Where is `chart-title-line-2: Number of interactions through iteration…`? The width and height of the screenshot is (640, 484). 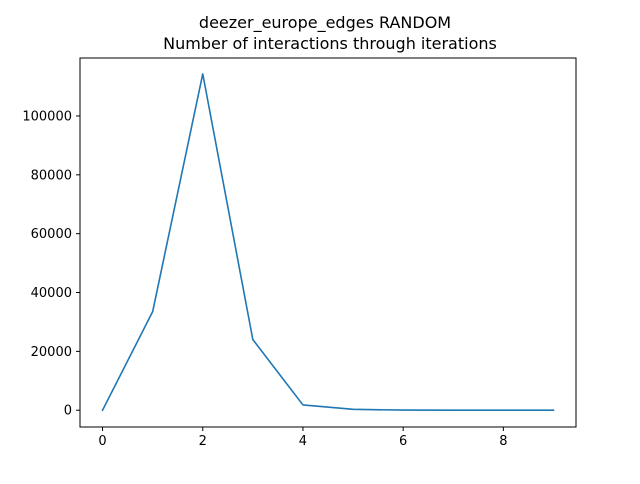
chart-title-line-2: Number of interactions through iteration… is located at coordinates (330, 43).